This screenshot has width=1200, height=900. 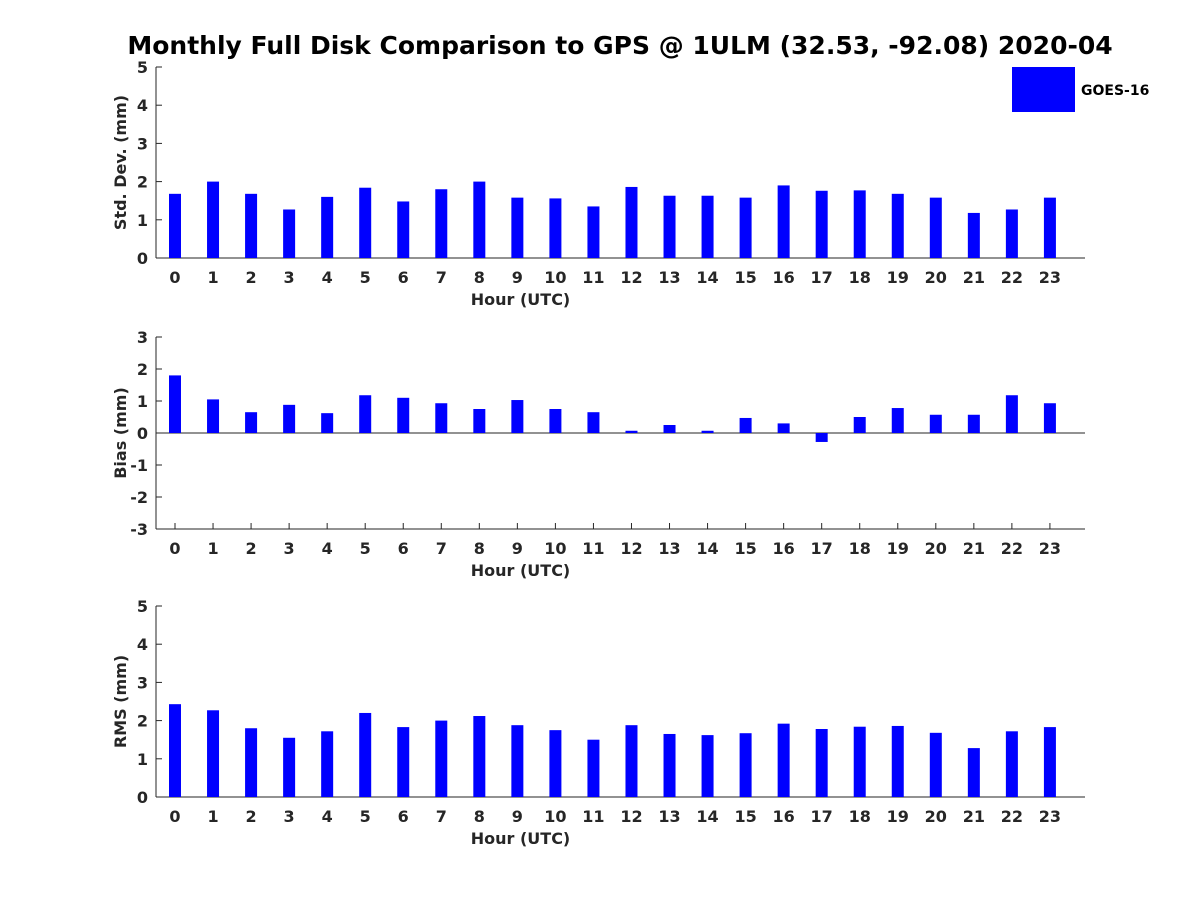 I want to click on x-tick-label: 21, so click(x=974, y=277).